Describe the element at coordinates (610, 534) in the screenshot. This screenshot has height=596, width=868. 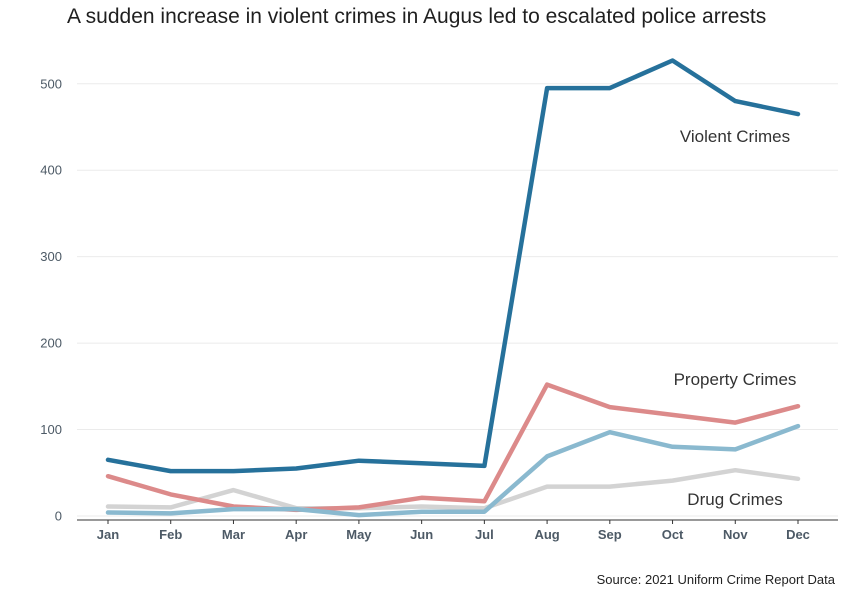
I see `x-tick-label: Sep` at that location.